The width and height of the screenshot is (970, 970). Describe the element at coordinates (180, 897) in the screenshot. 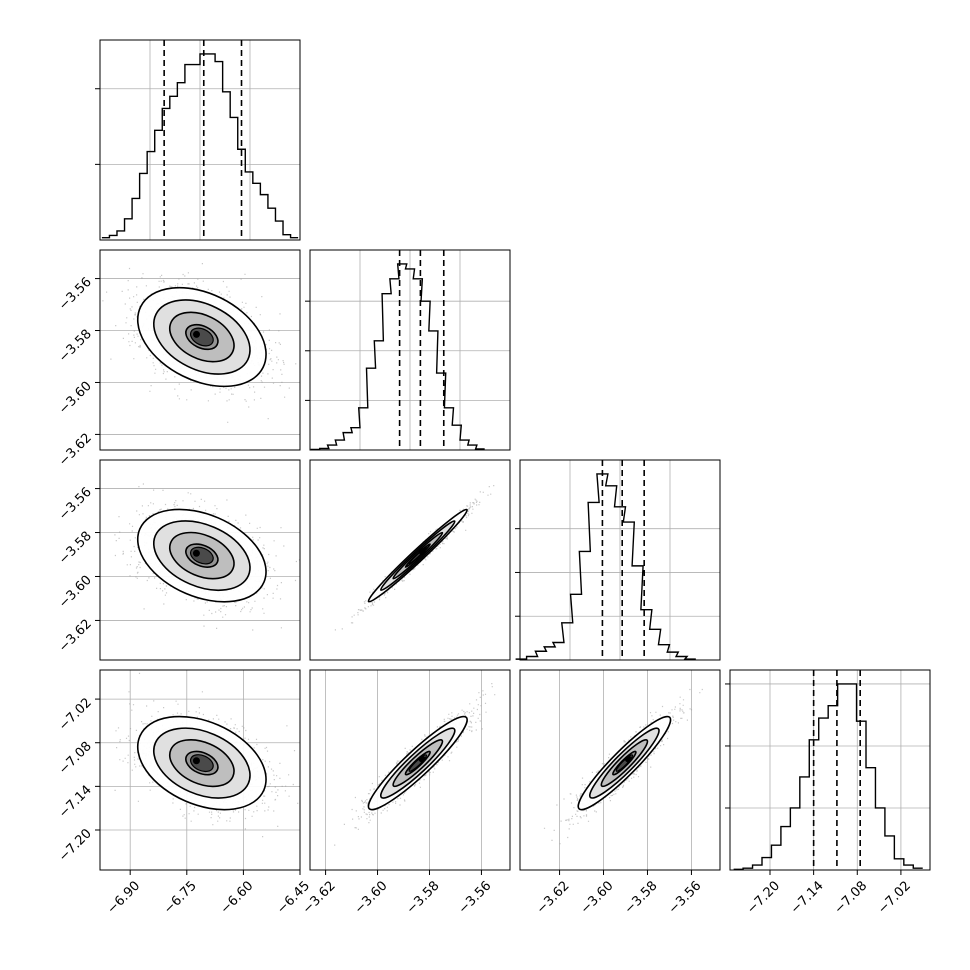

I see `x-tick-label: −6.75` at that location.